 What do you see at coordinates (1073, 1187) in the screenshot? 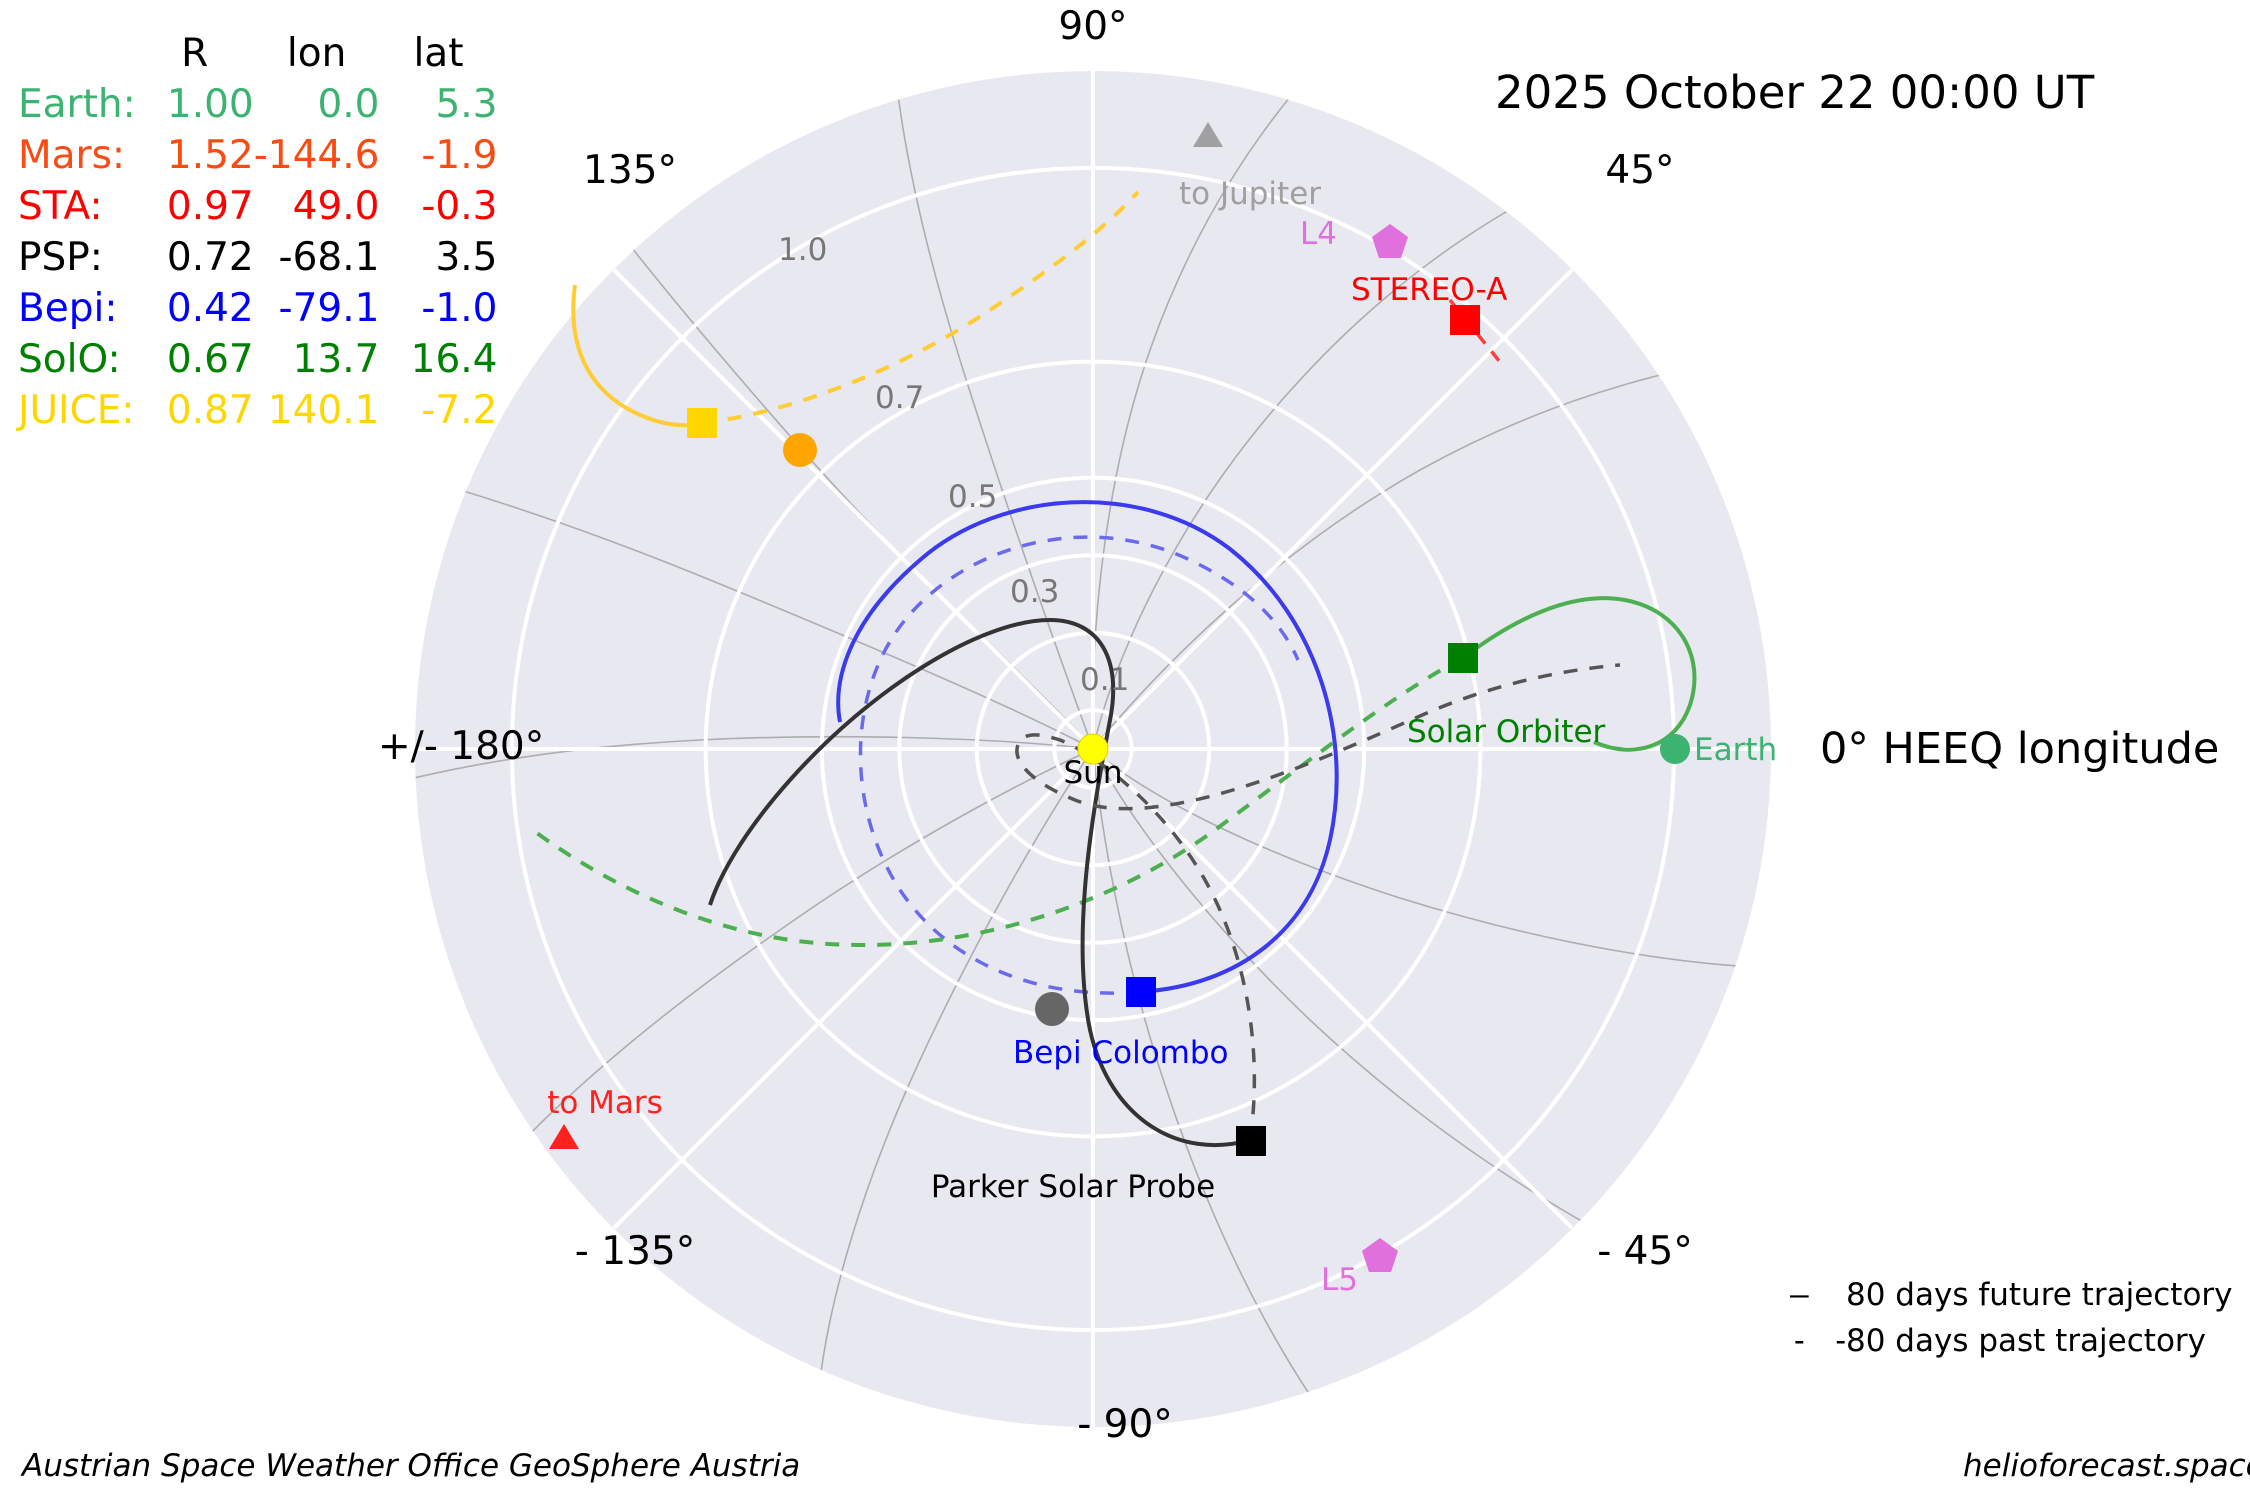
I see `psp-label: Parker Solar Probe` at bounding box center [1073, 1187].